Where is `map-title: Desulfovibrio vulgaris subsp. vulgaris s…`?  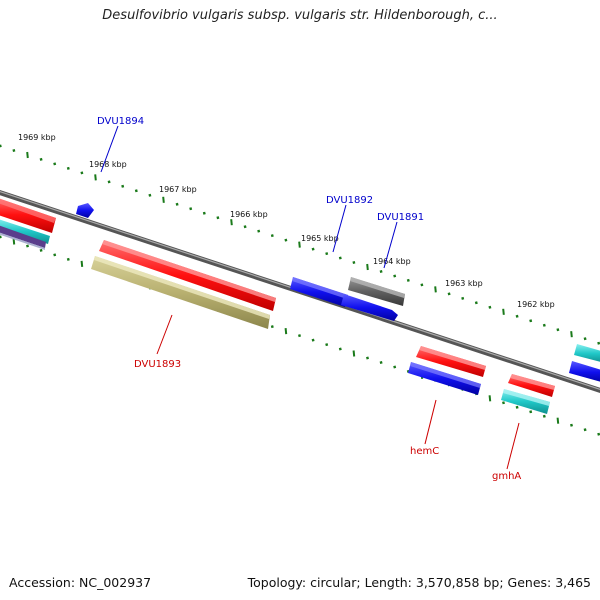
map-title: Desulfovibrio vulgaris subsp. vulgaris s… is located at coordinates (300, 15).